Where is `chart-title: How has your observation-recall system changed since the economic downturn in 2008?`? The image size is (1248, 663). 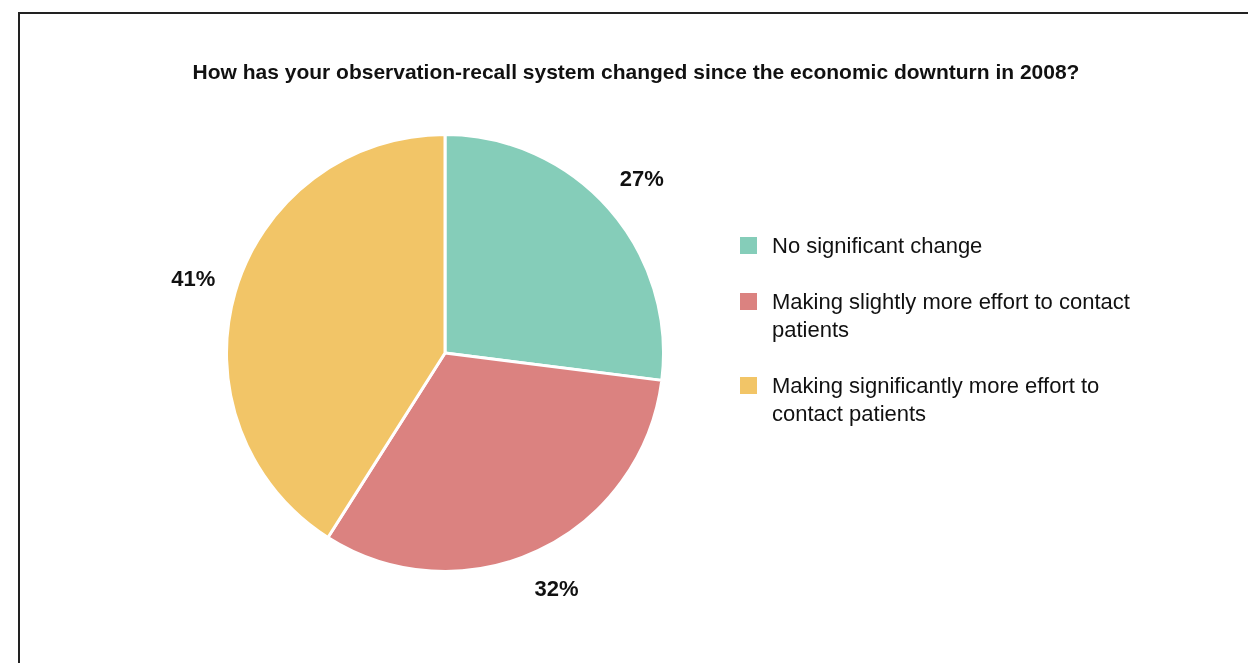 chart-title: How has your observation-recall system changed since the economic downturn in 2008? is located at coordinates (636, 72).